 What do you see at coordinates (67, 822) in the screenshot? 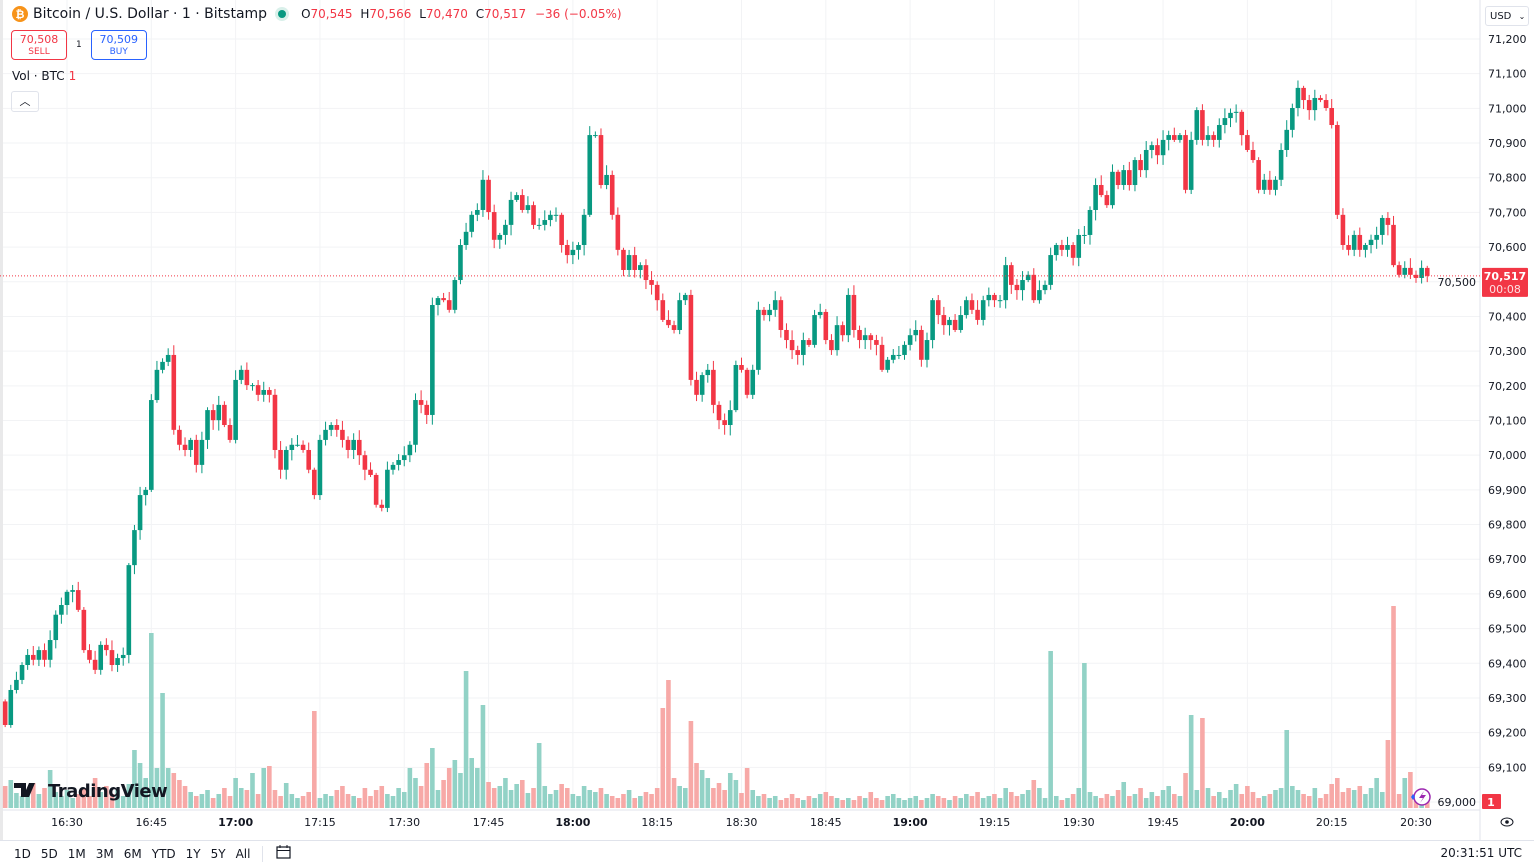
I see `x-tick-label: 16:30` at bounding box center [67, 822].